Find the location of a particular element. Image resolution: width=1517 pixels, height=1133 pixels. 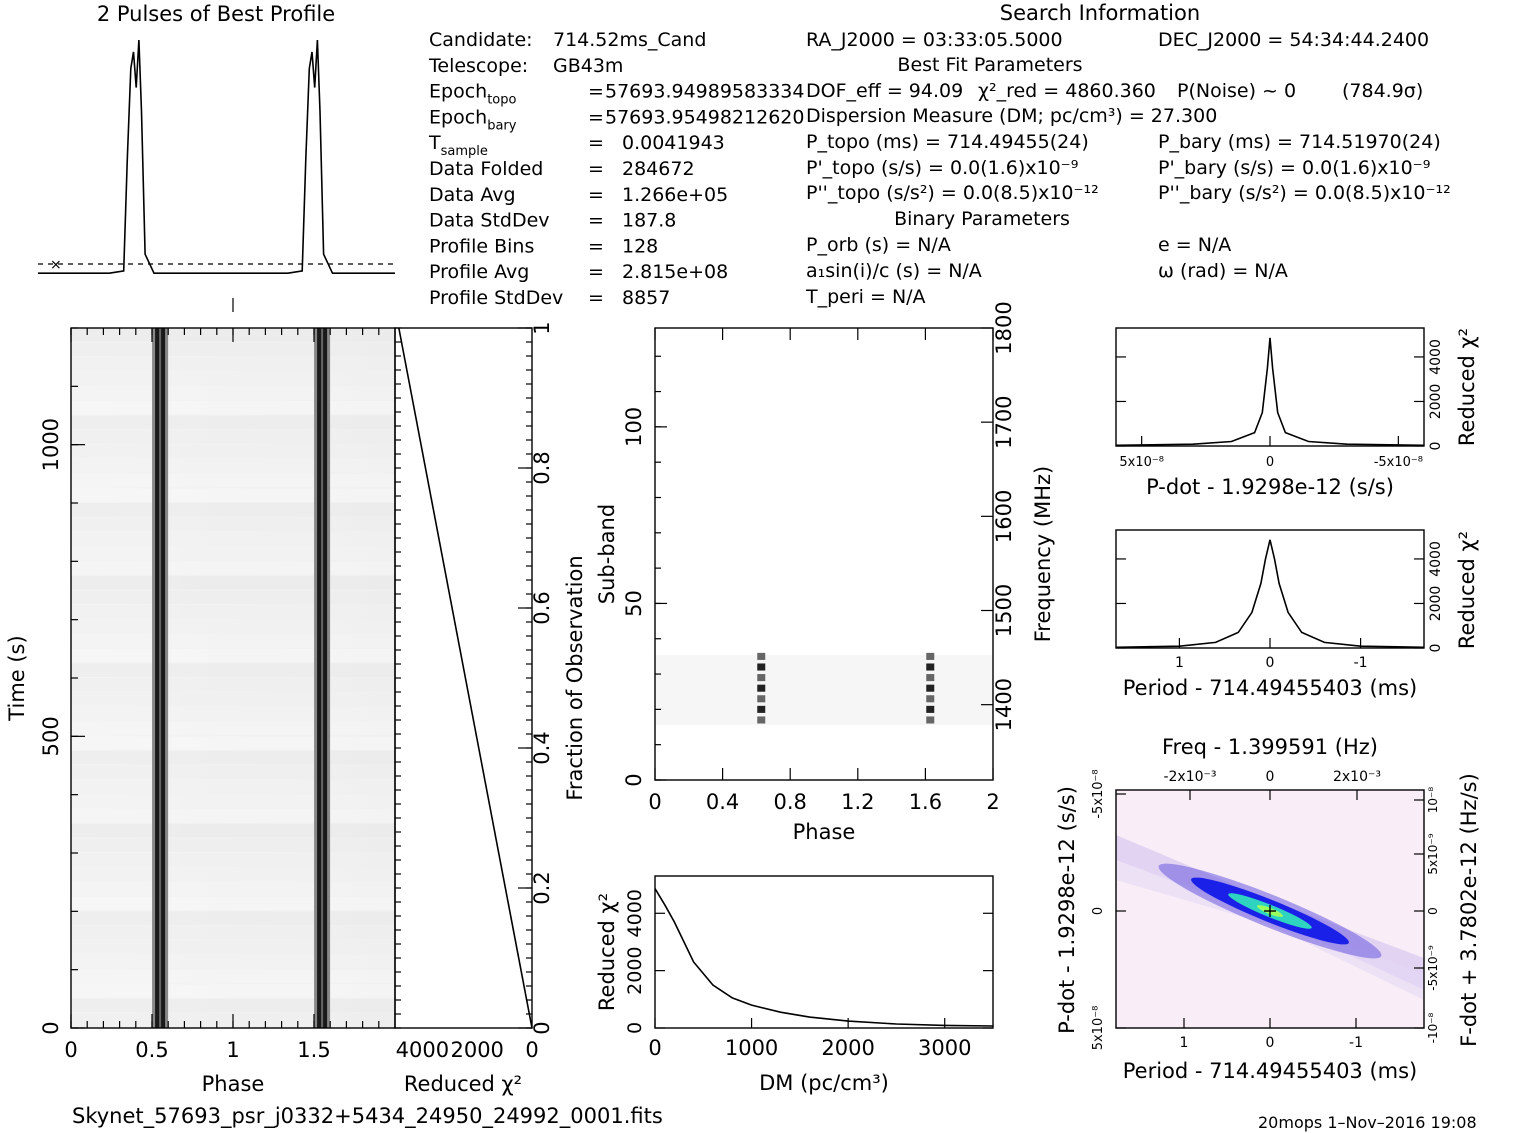

profile-curve is located at coordinates (216, 157).